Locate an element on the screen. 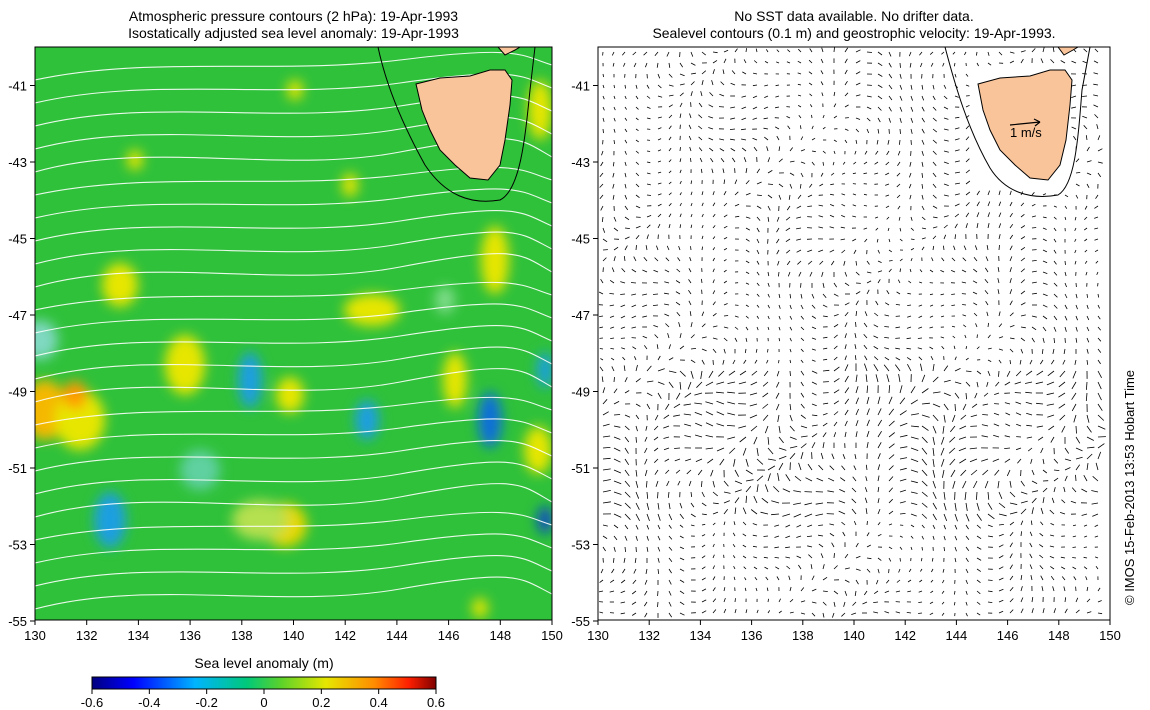  x-tick-label: 144 is located at coordinates (397, 635).